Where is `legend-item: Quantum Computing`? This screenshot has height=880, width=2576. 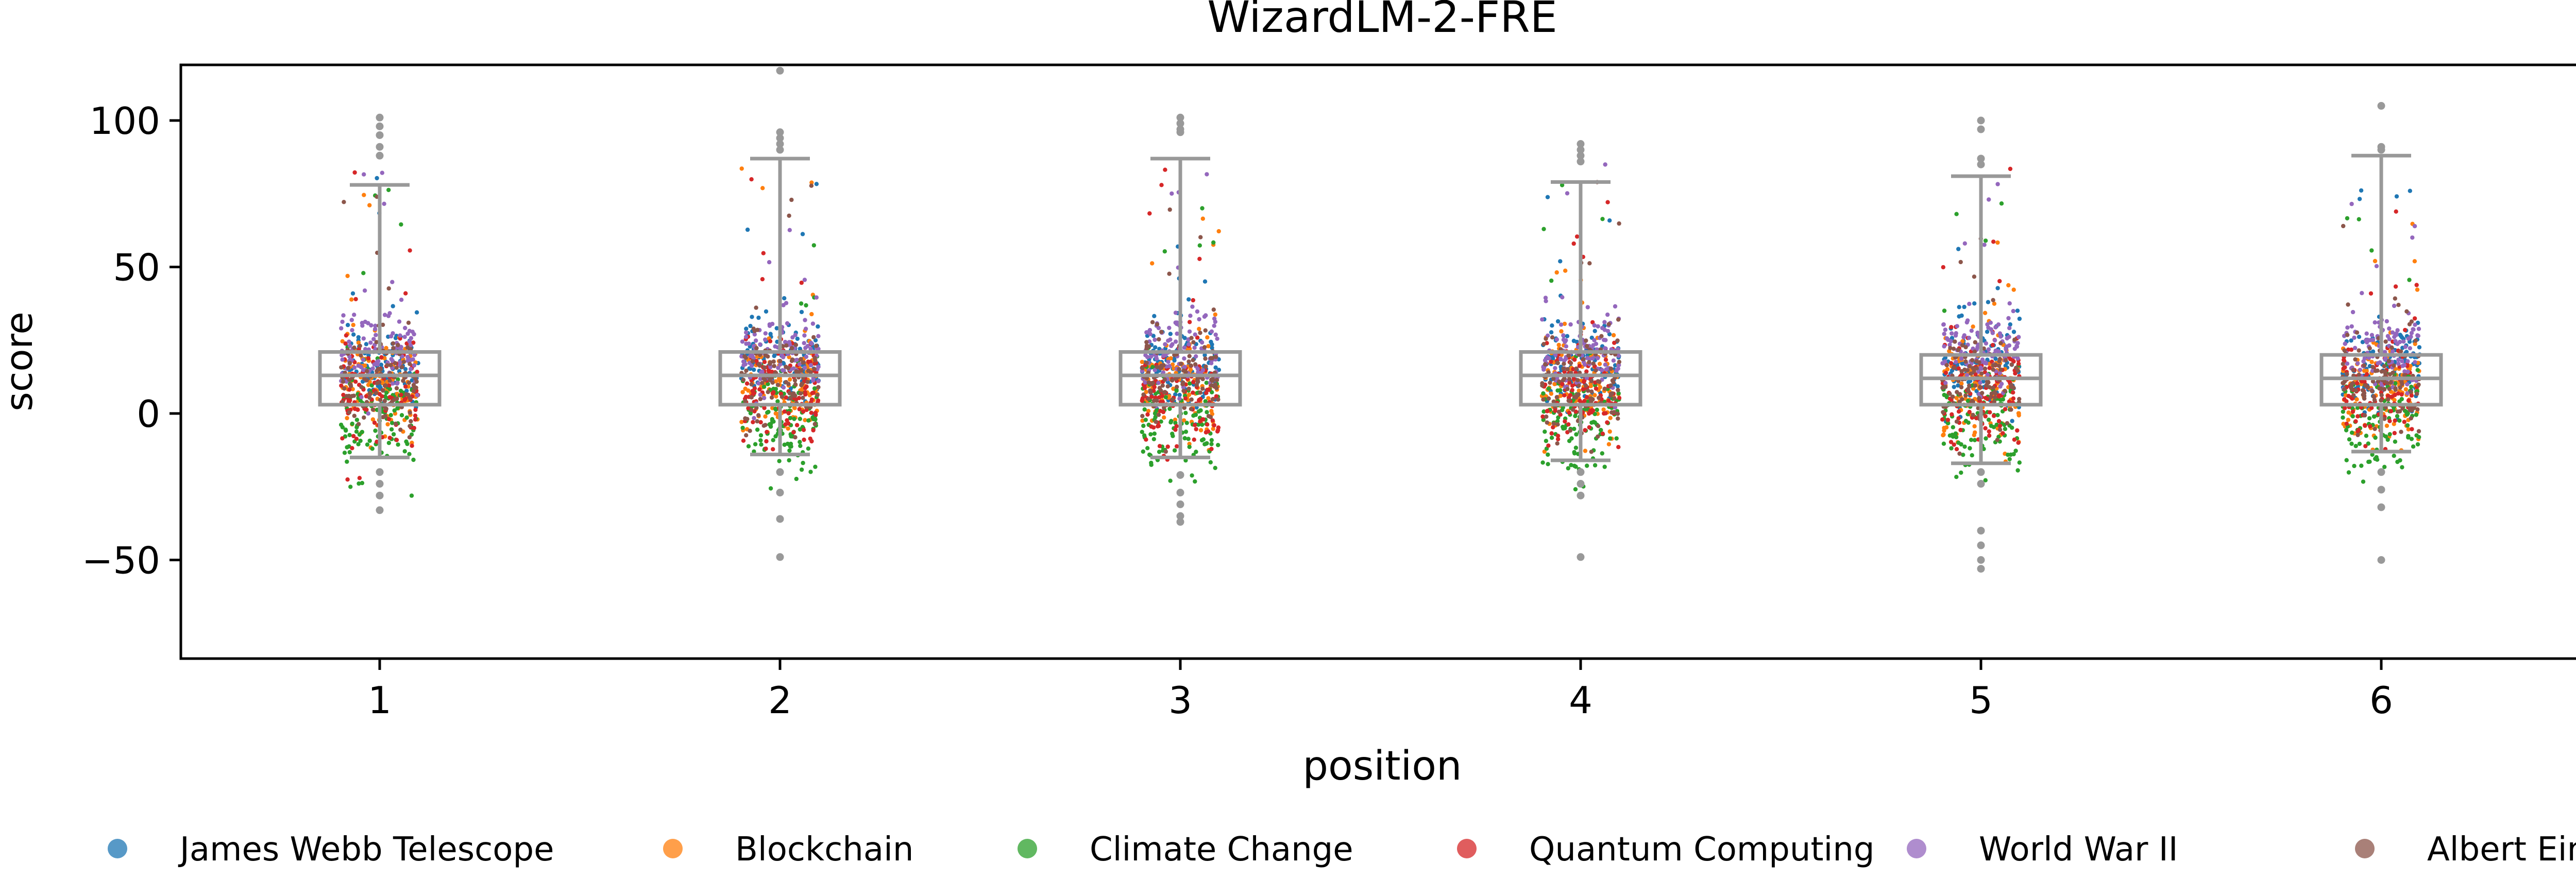 legend-item: Quantum Computing is located at coordinates (1666, 850).